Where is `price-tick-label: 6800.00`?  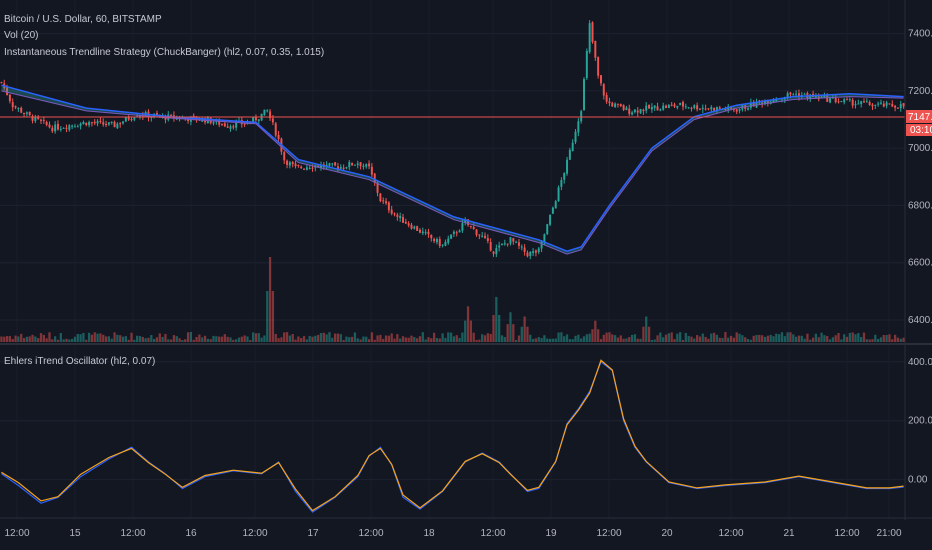 price-tick-label: 6800.00 is located at coordinates (920, 205).